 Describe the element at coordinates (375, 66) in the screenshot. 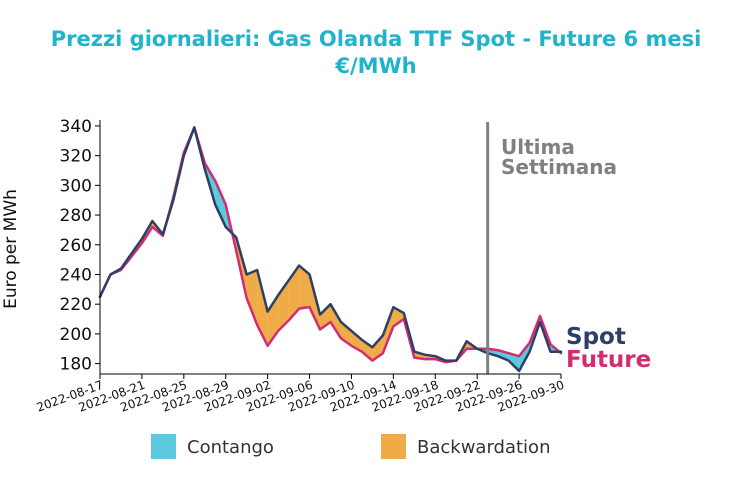

I see `chart-title-unit: €/MWh` at that location.